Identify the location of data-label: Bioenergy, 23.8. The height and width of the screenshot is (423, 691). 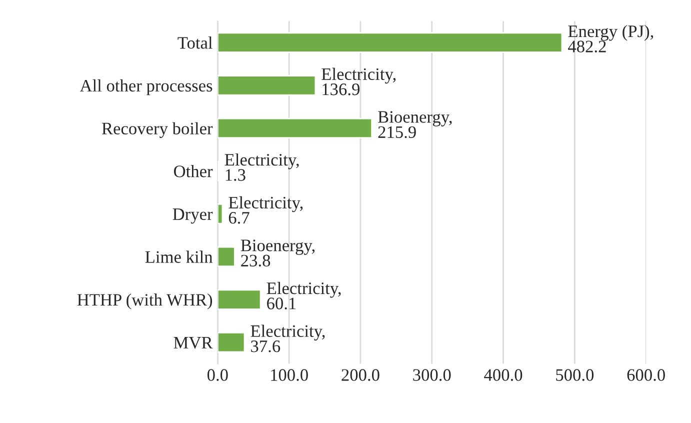
(277, 253).